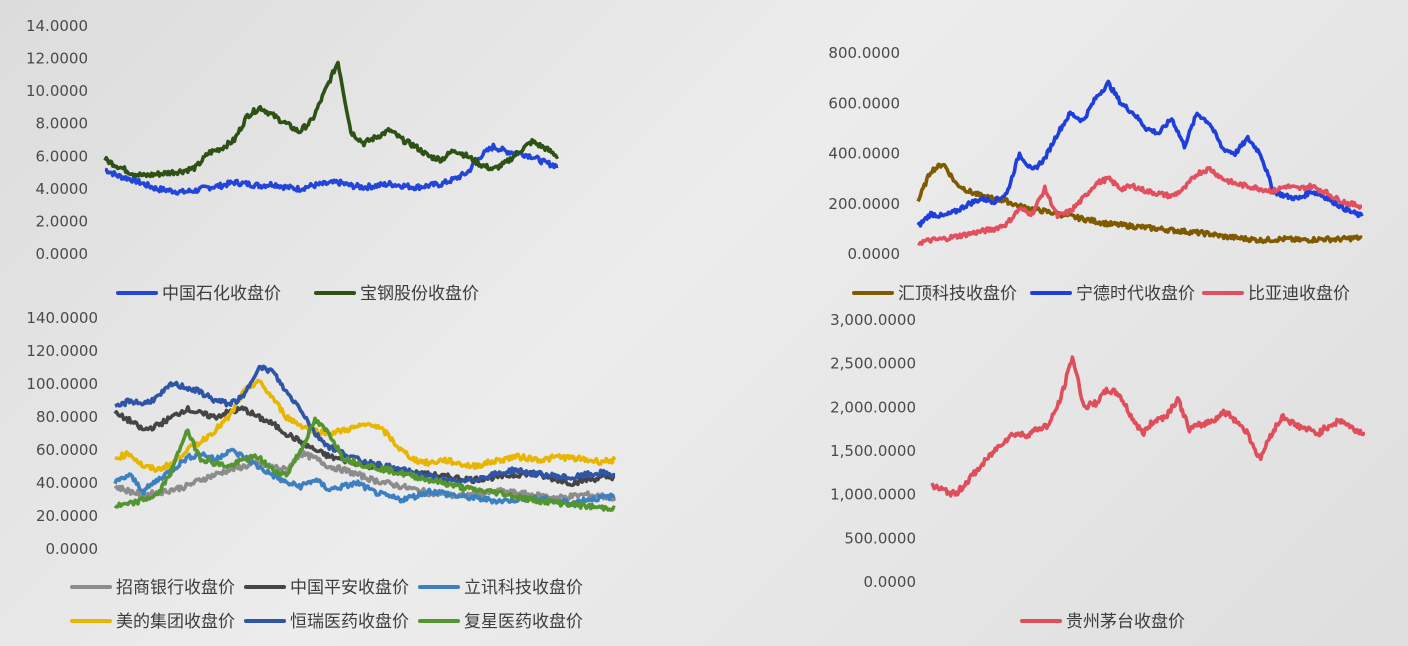 The height and width of the screenshot is (646, 1408). Describe the element at coordinates (419, 294) in the screenshot. I see `legend-label: 宝钢股份收盘价` at that location.